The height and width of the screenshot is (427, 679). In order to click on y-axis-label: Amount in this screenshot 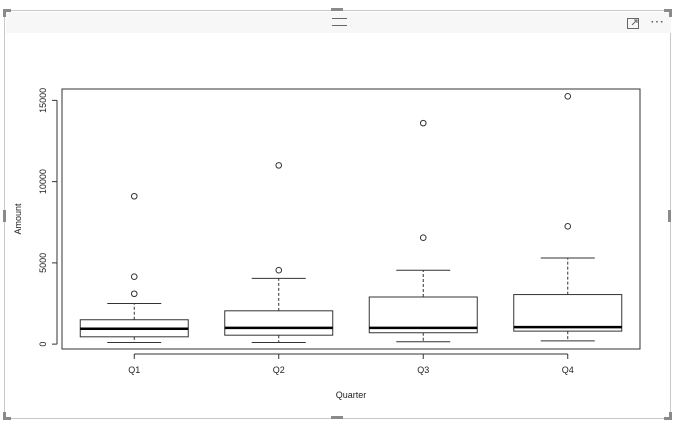, I will do `click(18, 219)`.